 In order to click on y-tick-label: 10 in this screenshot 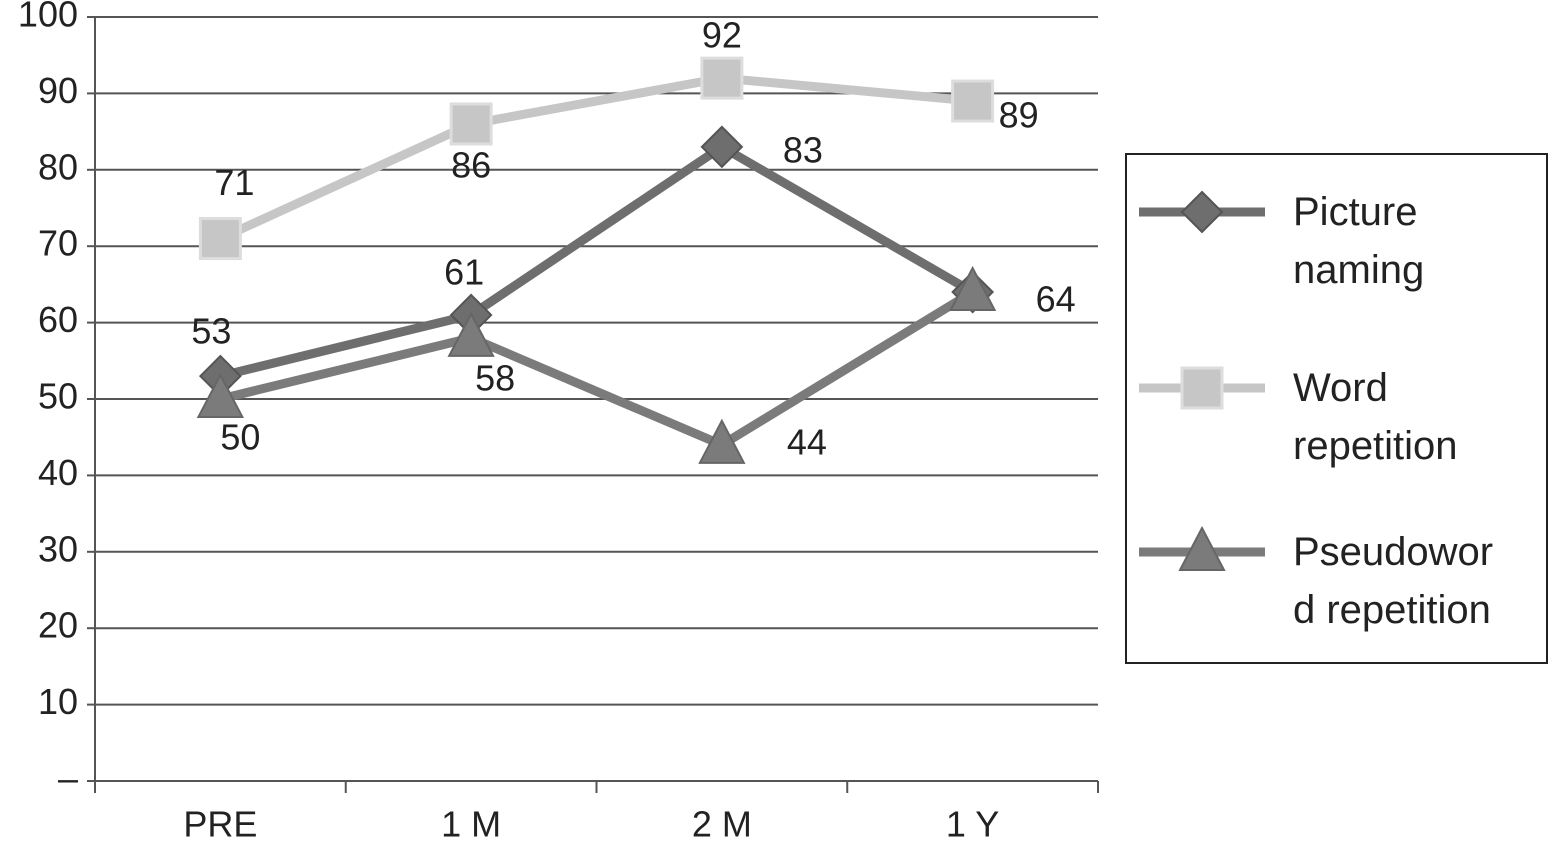, I will do `click(58, 701)`.